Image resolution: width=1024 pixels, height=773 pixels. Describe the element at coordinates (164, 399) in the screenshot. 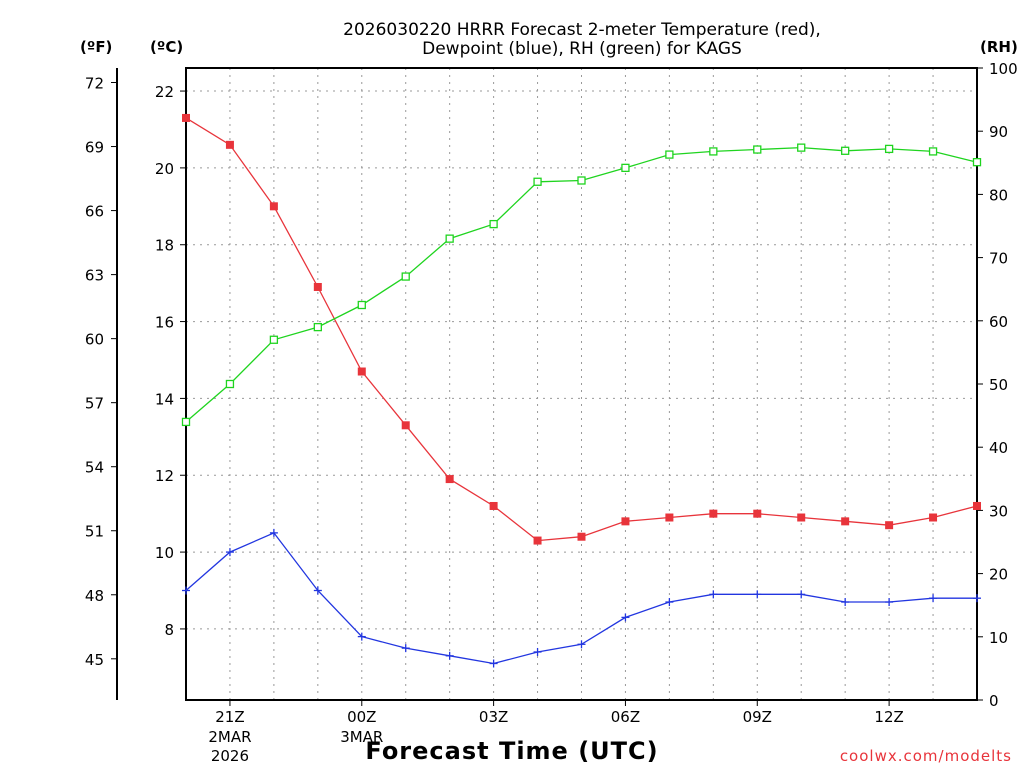

I see `celsius-tick-label: 14` at that location.